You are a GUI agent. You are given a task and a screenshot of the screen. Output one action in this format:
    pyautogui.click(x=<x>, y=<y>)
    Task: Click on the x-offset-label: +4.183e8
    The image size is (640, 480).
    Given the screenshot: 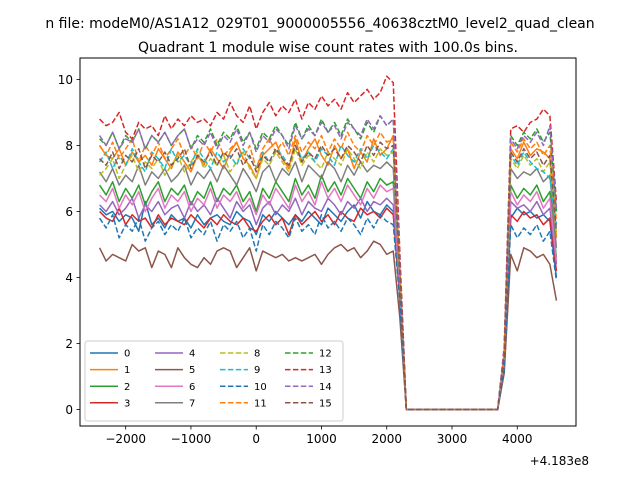 What is the action you would take?
    pyautogui.click(x=559, y=461)
    